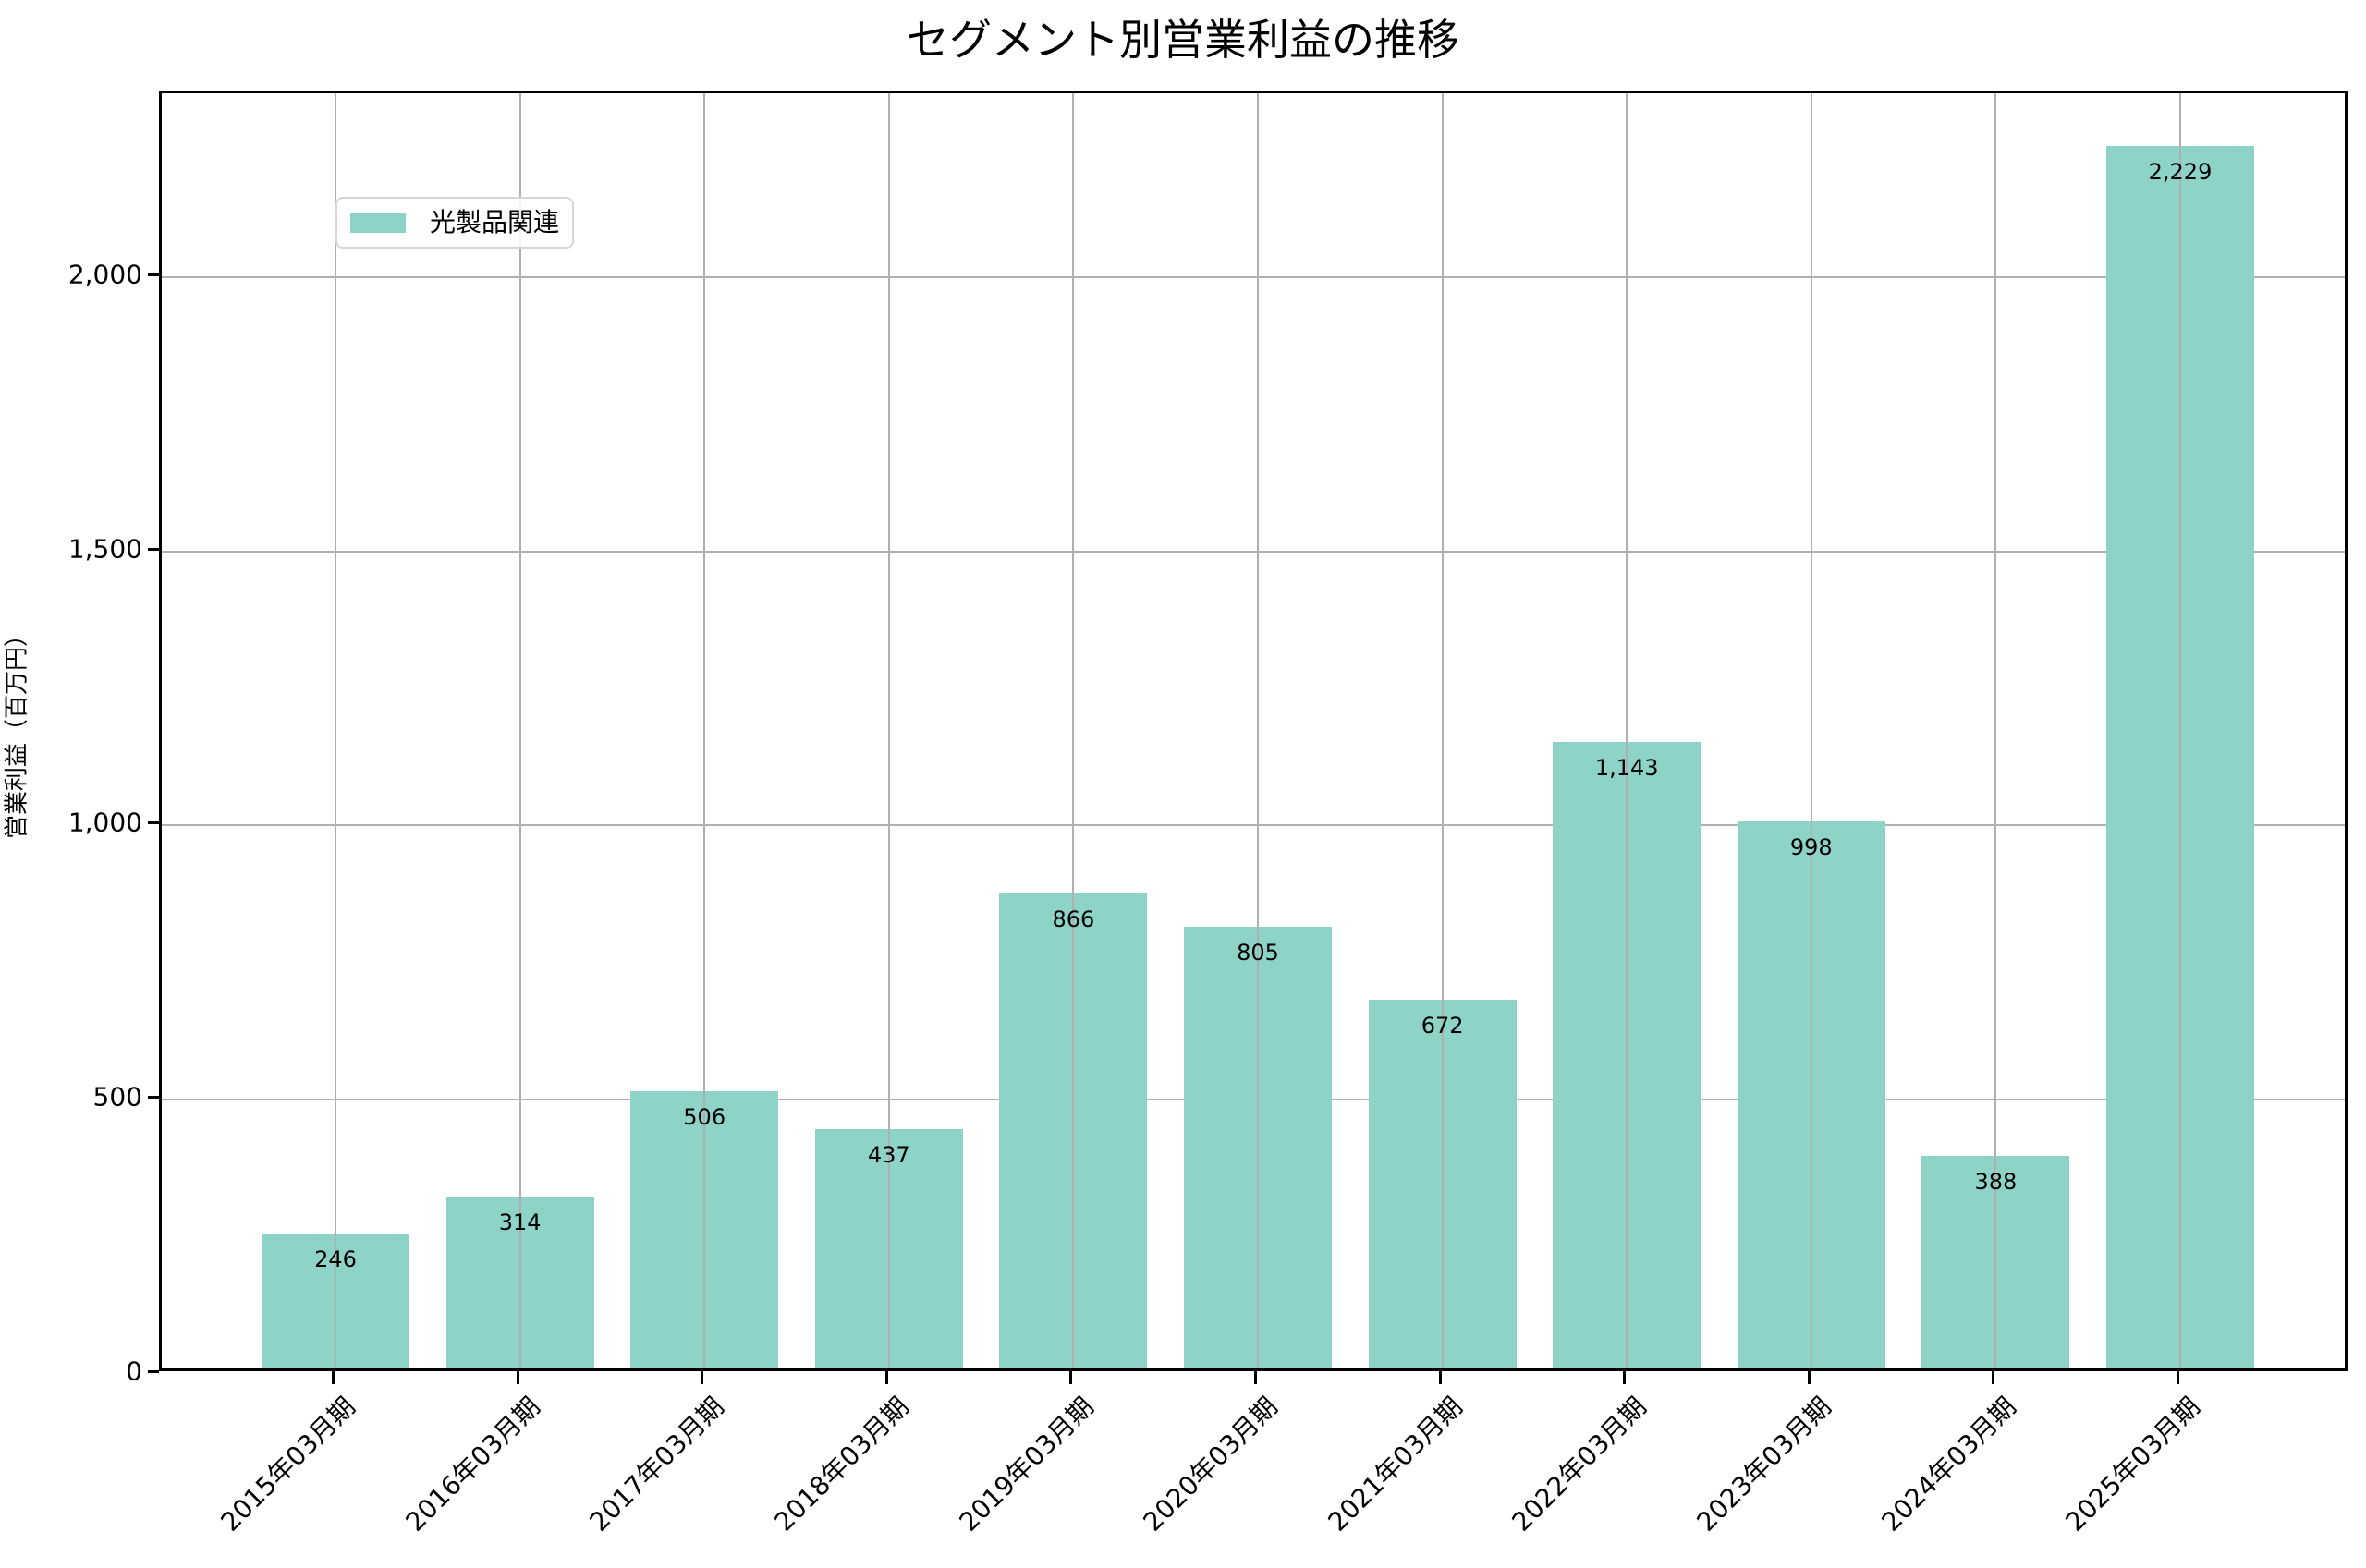 Image resolution: width=2366 pixels, height=1568 pixels. What do you see at coordinates (1210, 1464) in the screenshot?
I see `x-tick-label: 2020年03月期` at bounding box center [1210, 1464].